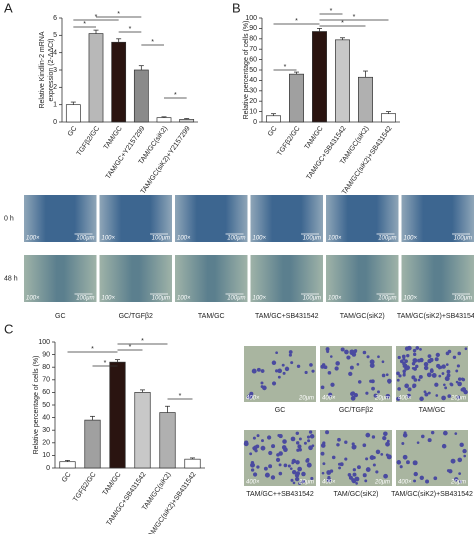 The width and height of the screenshot is (474, 534). What do you see at coordinates (280, 374) in the screenshot?
I see `transwell-image` at bounding box center [280, 374].